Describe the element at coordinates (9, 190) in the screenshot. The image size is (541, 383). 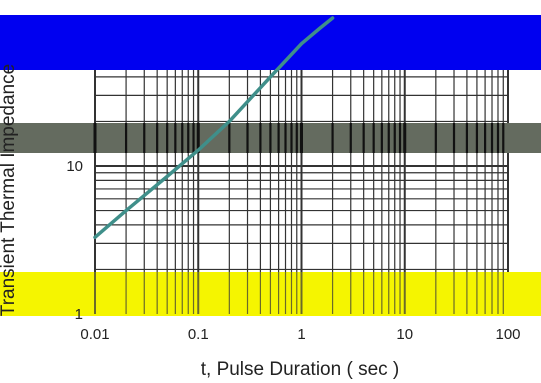
I see `y-axis-label: Transient Thermal Impedance` at that location.